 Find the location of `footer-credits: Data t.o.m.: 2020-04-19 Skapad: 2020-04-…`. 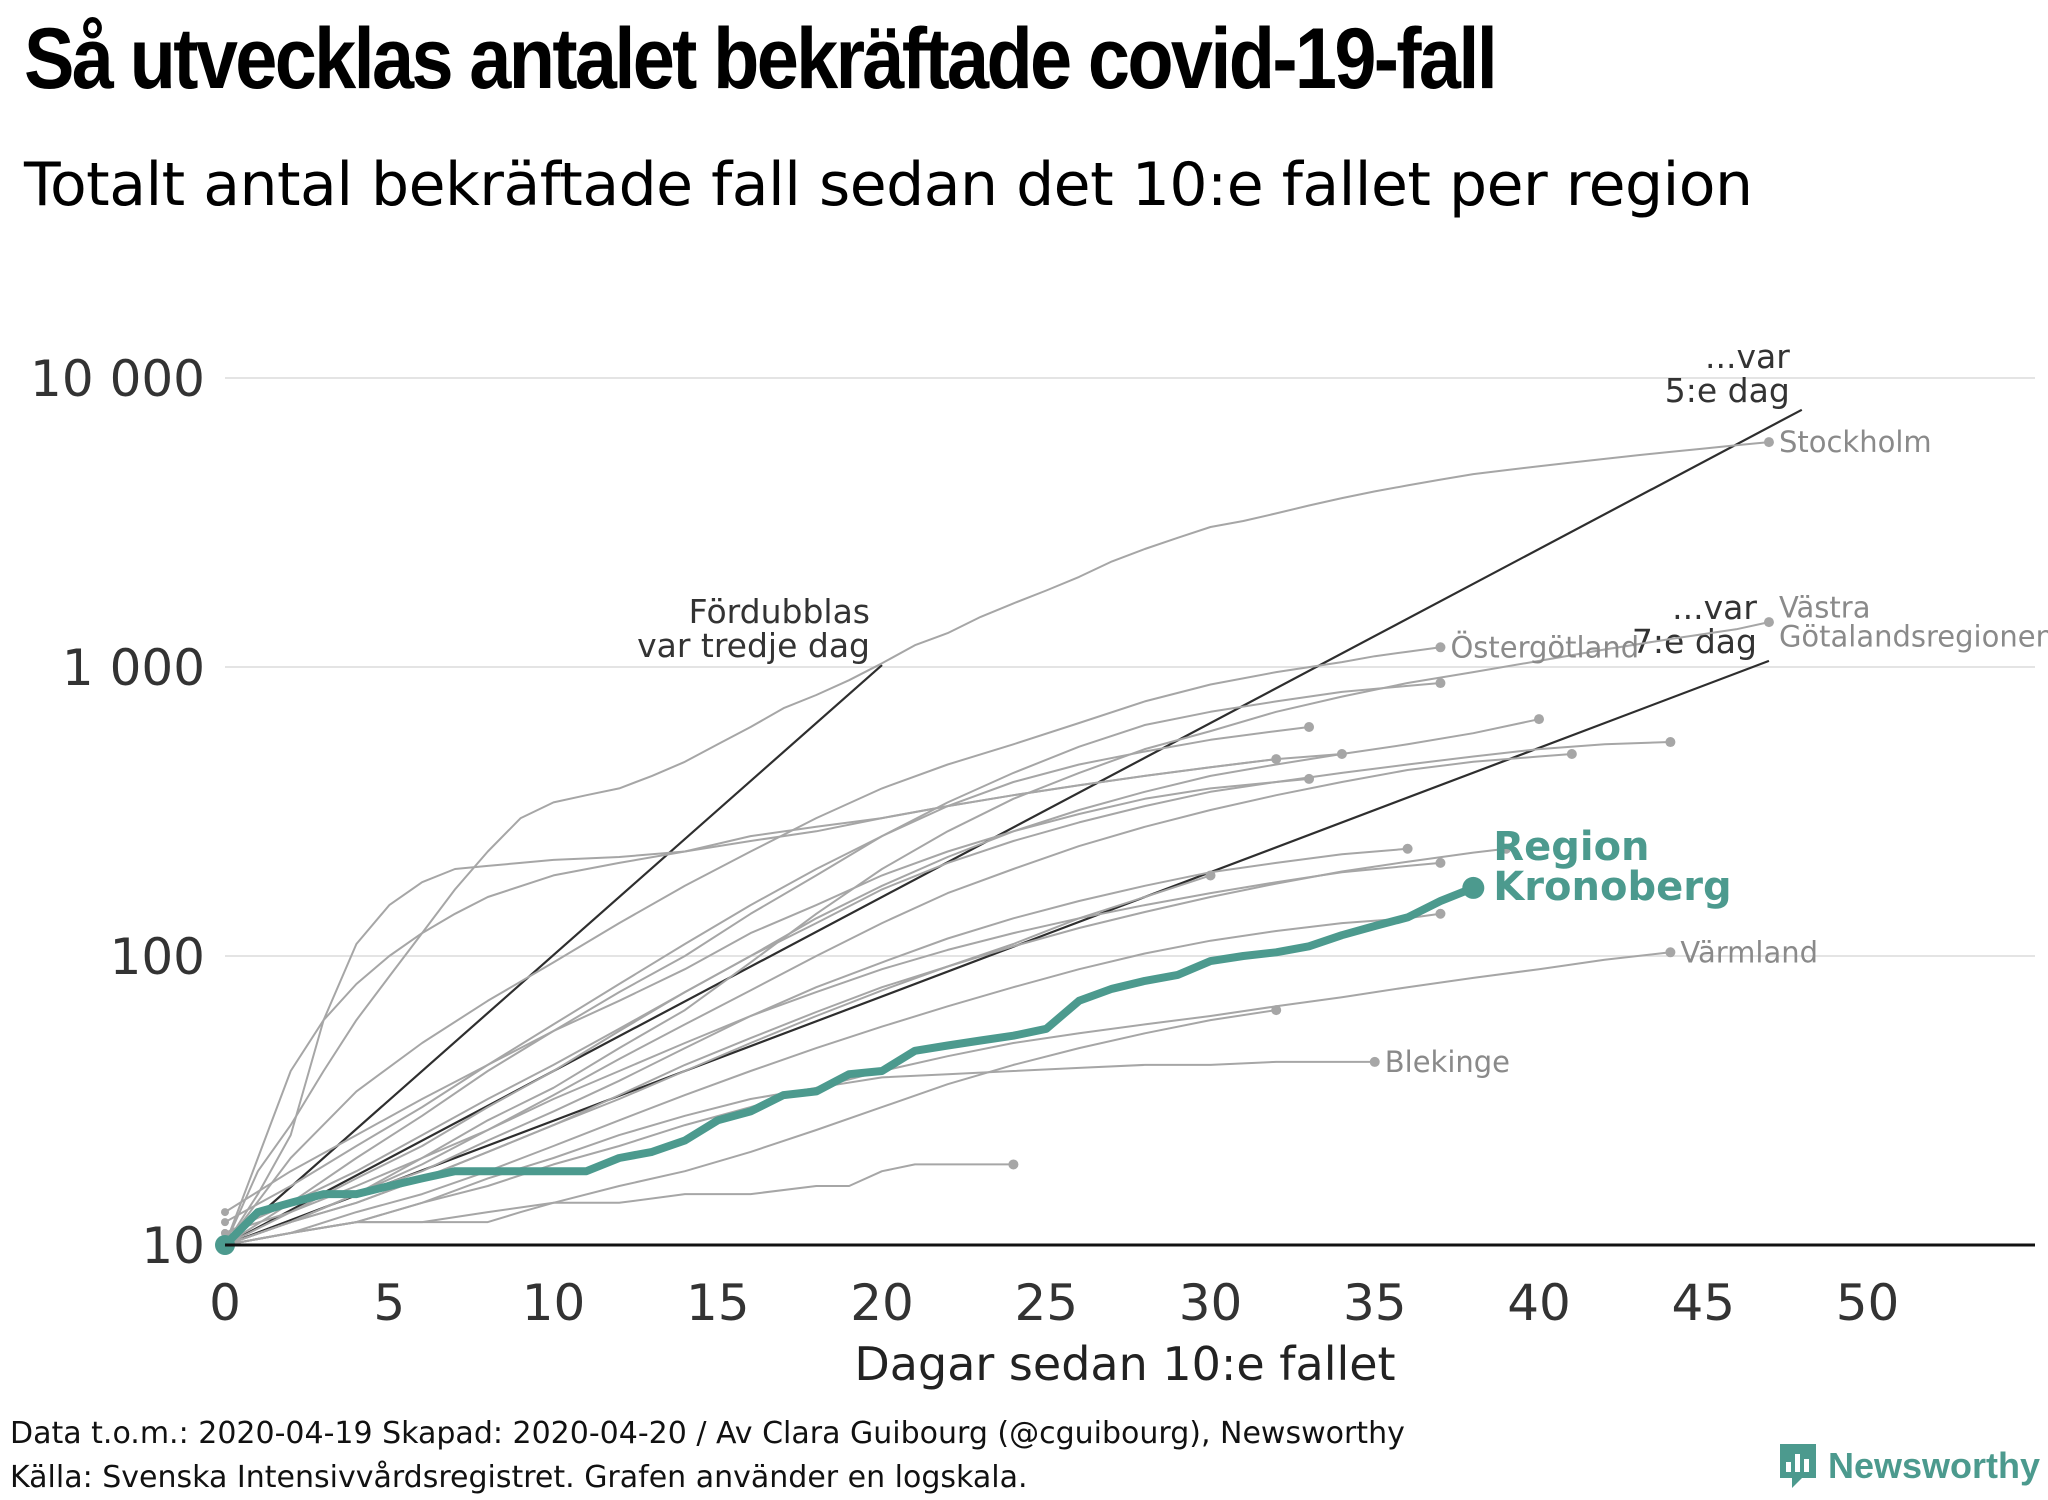

footer-credits: Data t.o.m.: 2020-04-19 Skapad: 2020-04-… is located at coordinates (707, 1433).